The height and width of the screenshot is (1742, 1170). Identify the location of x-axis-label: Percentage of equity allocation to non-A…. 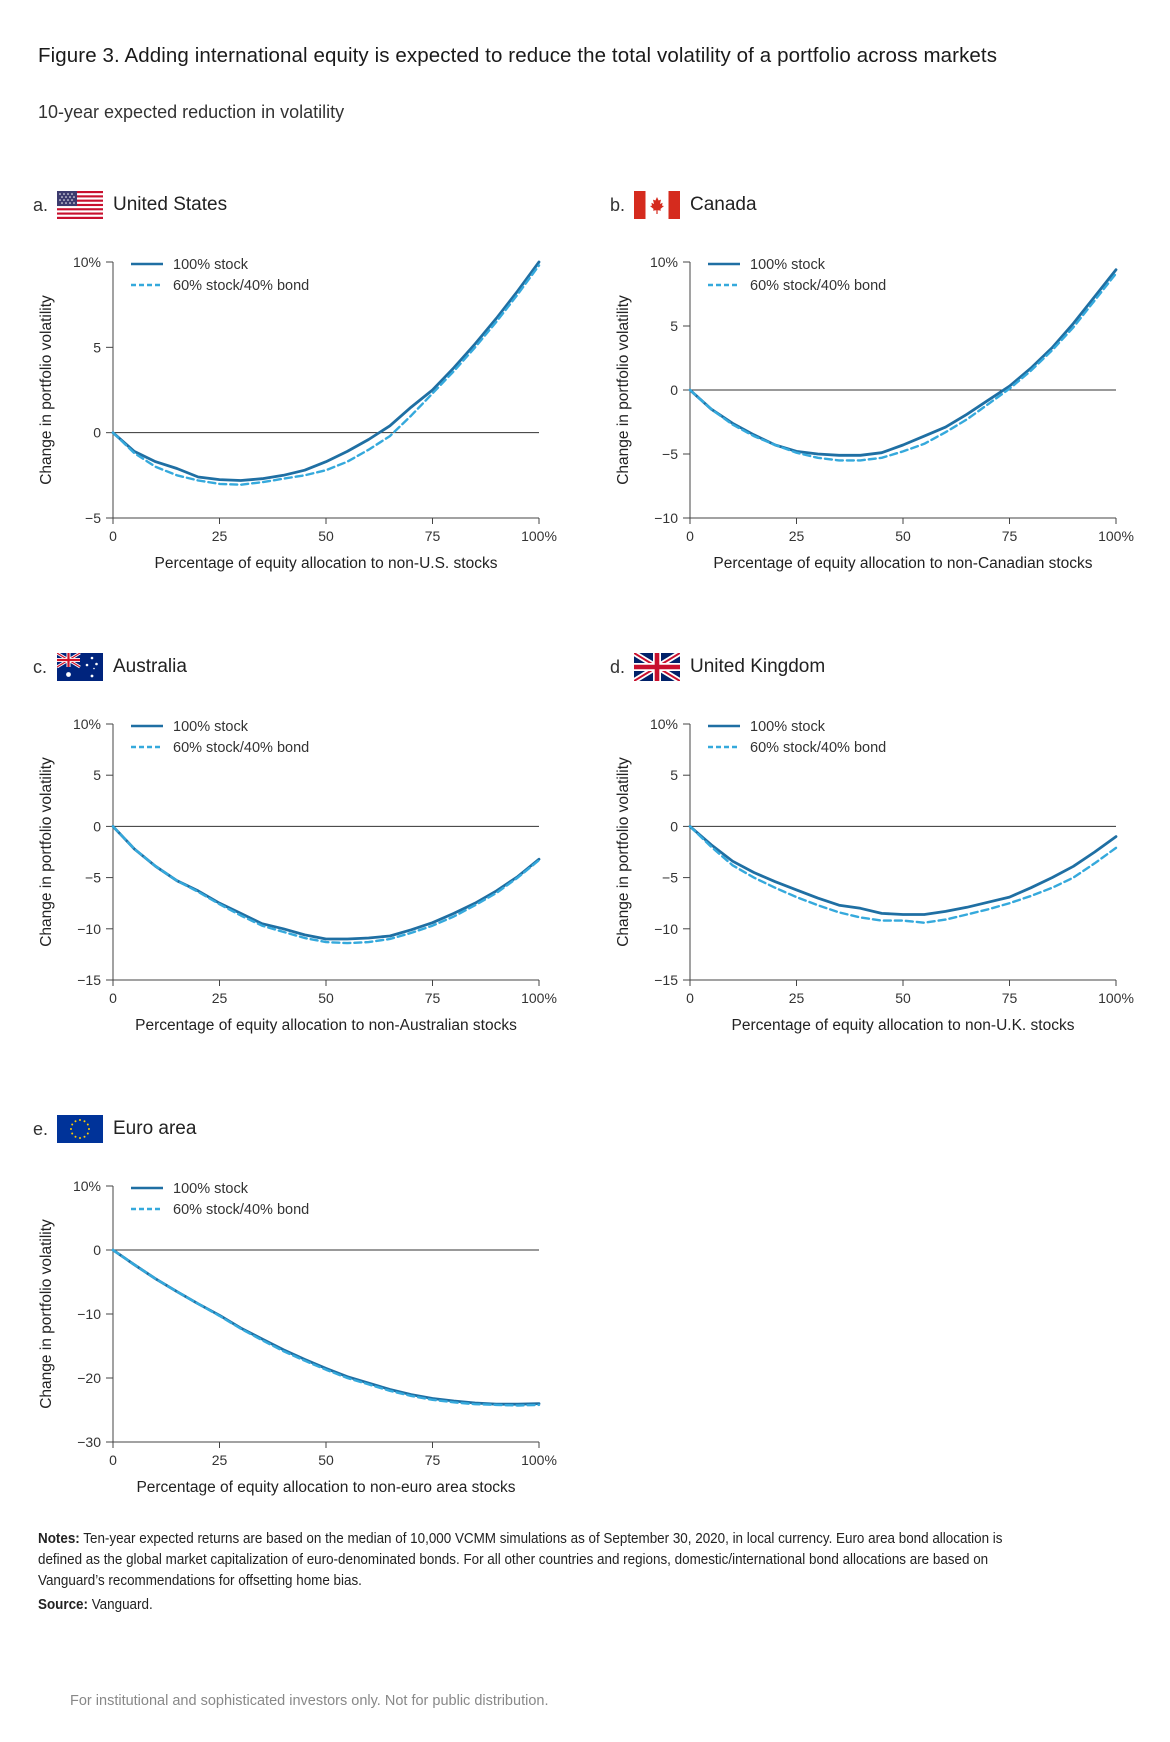
(326, 1025).